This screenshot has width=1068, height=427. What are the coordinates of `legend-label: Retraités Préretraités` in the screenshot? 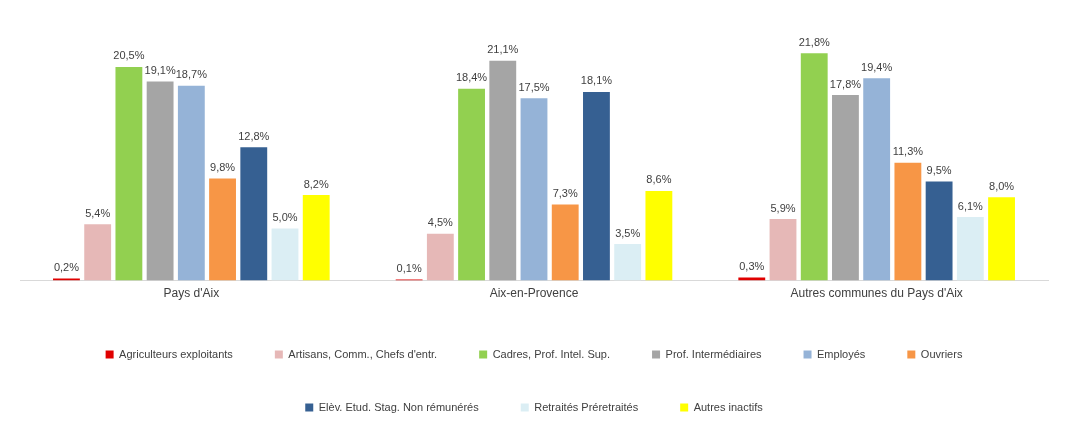 It's located at (586, 406).